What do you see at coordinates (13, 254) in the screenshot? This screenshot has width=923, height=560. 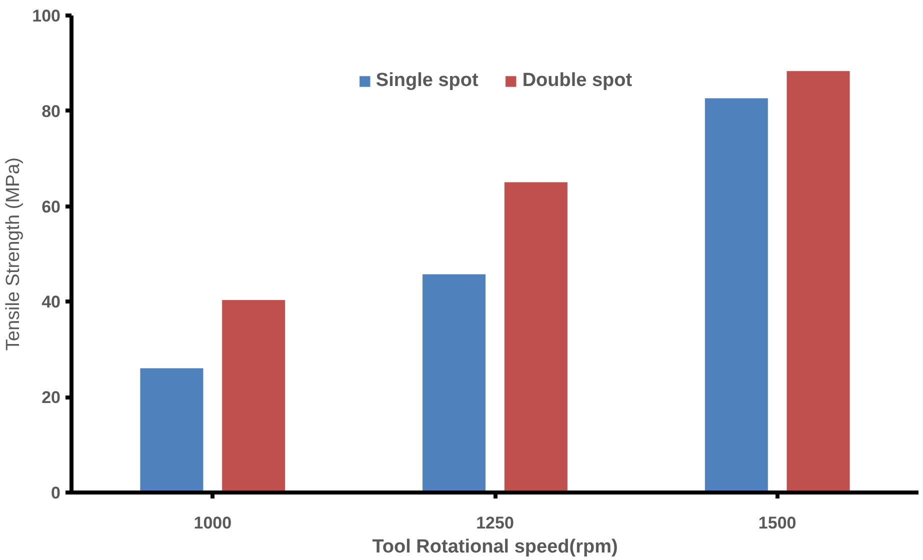 I see `y-axis-title: Tensile Strength (MPa)` at bounding box center [13, 254].